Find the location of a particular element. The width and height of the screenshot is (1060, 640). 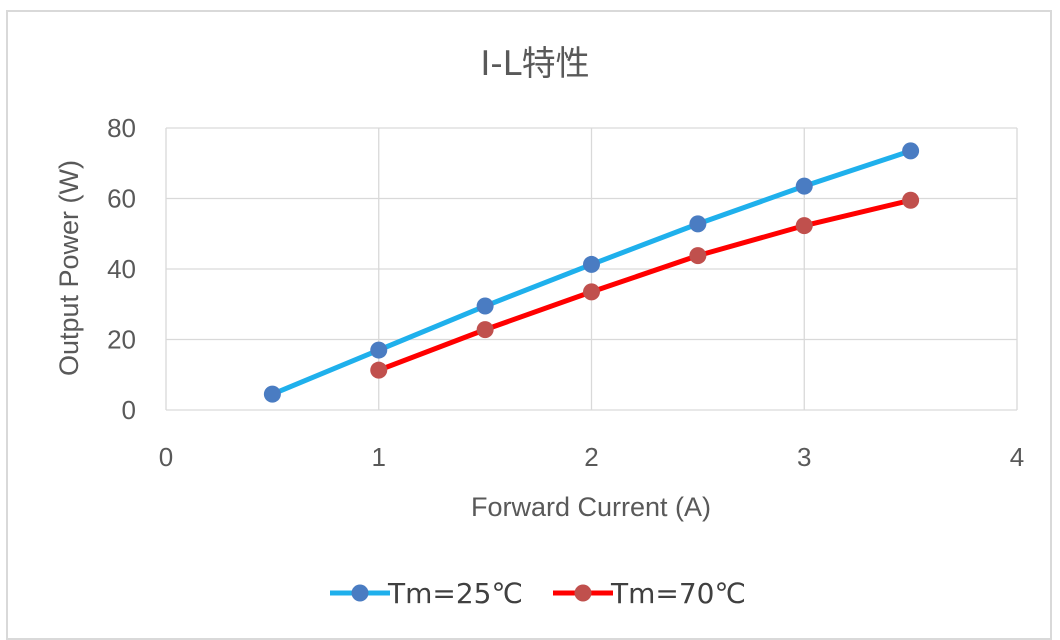

y-tick-label: 60 is located at coordinates (121, 199).